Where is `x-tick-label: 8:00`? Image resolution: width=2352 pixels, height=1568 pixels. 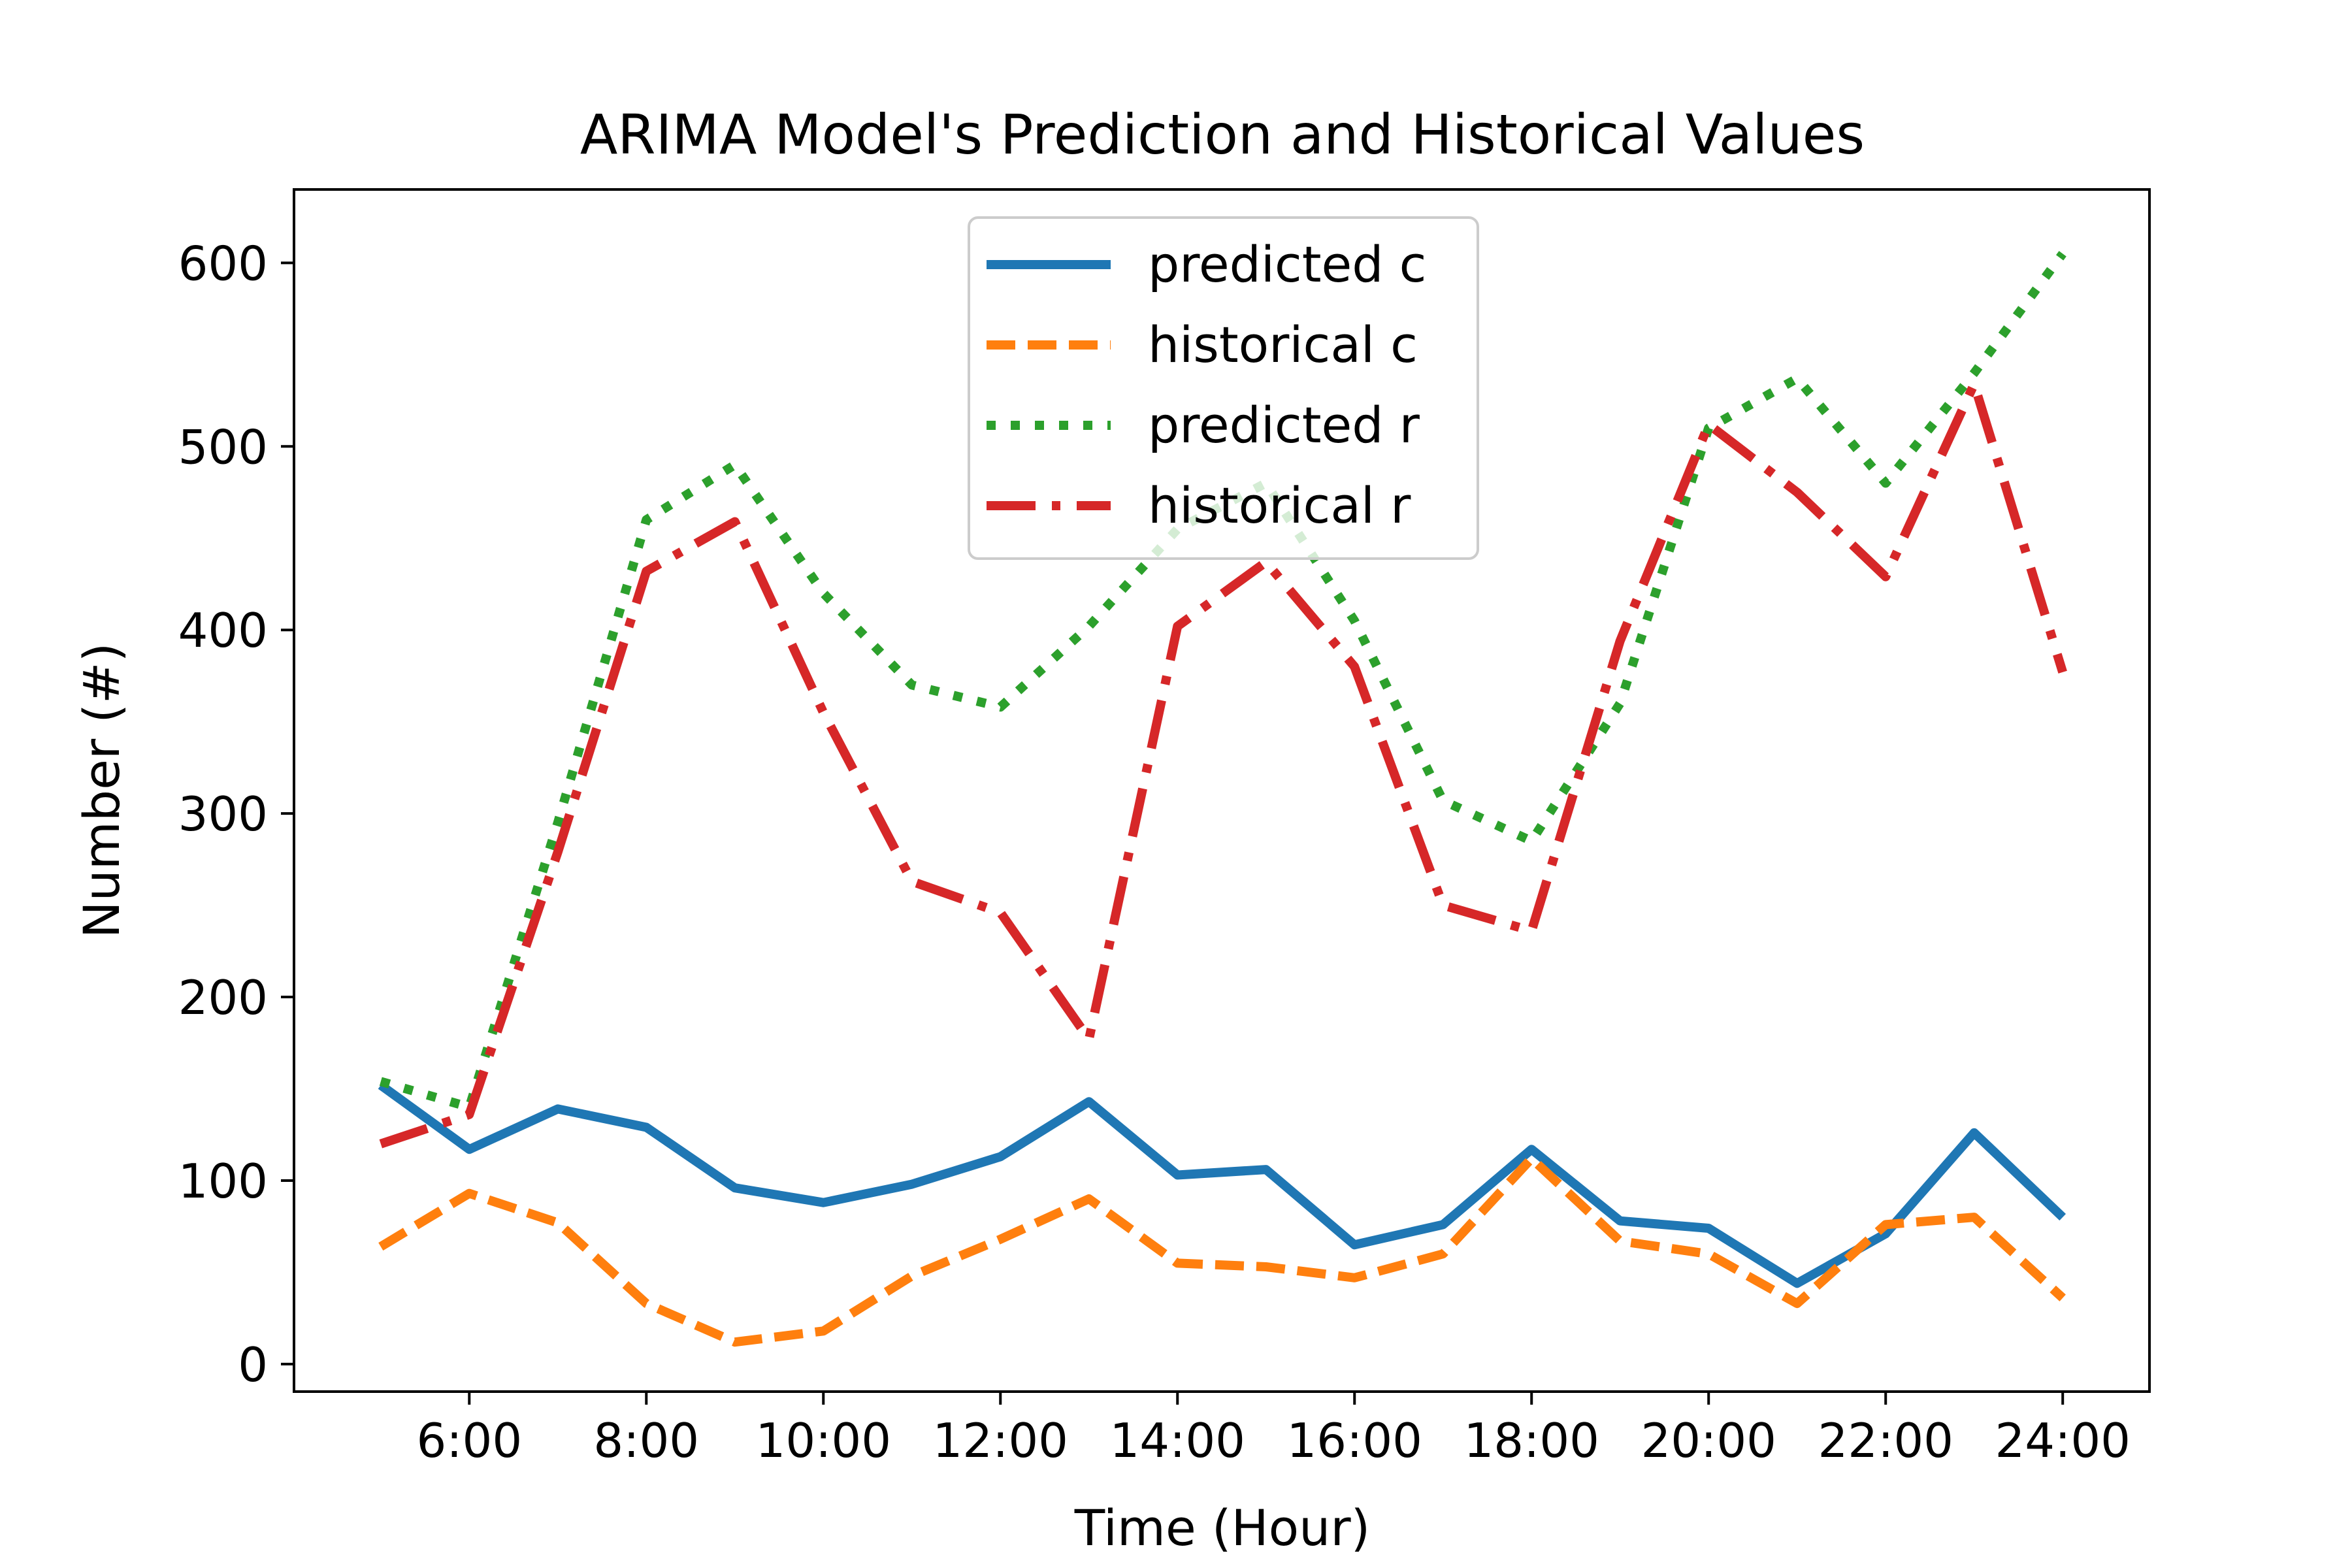
x-tick-label: 8:00 is located at coordinates (646, 1440).